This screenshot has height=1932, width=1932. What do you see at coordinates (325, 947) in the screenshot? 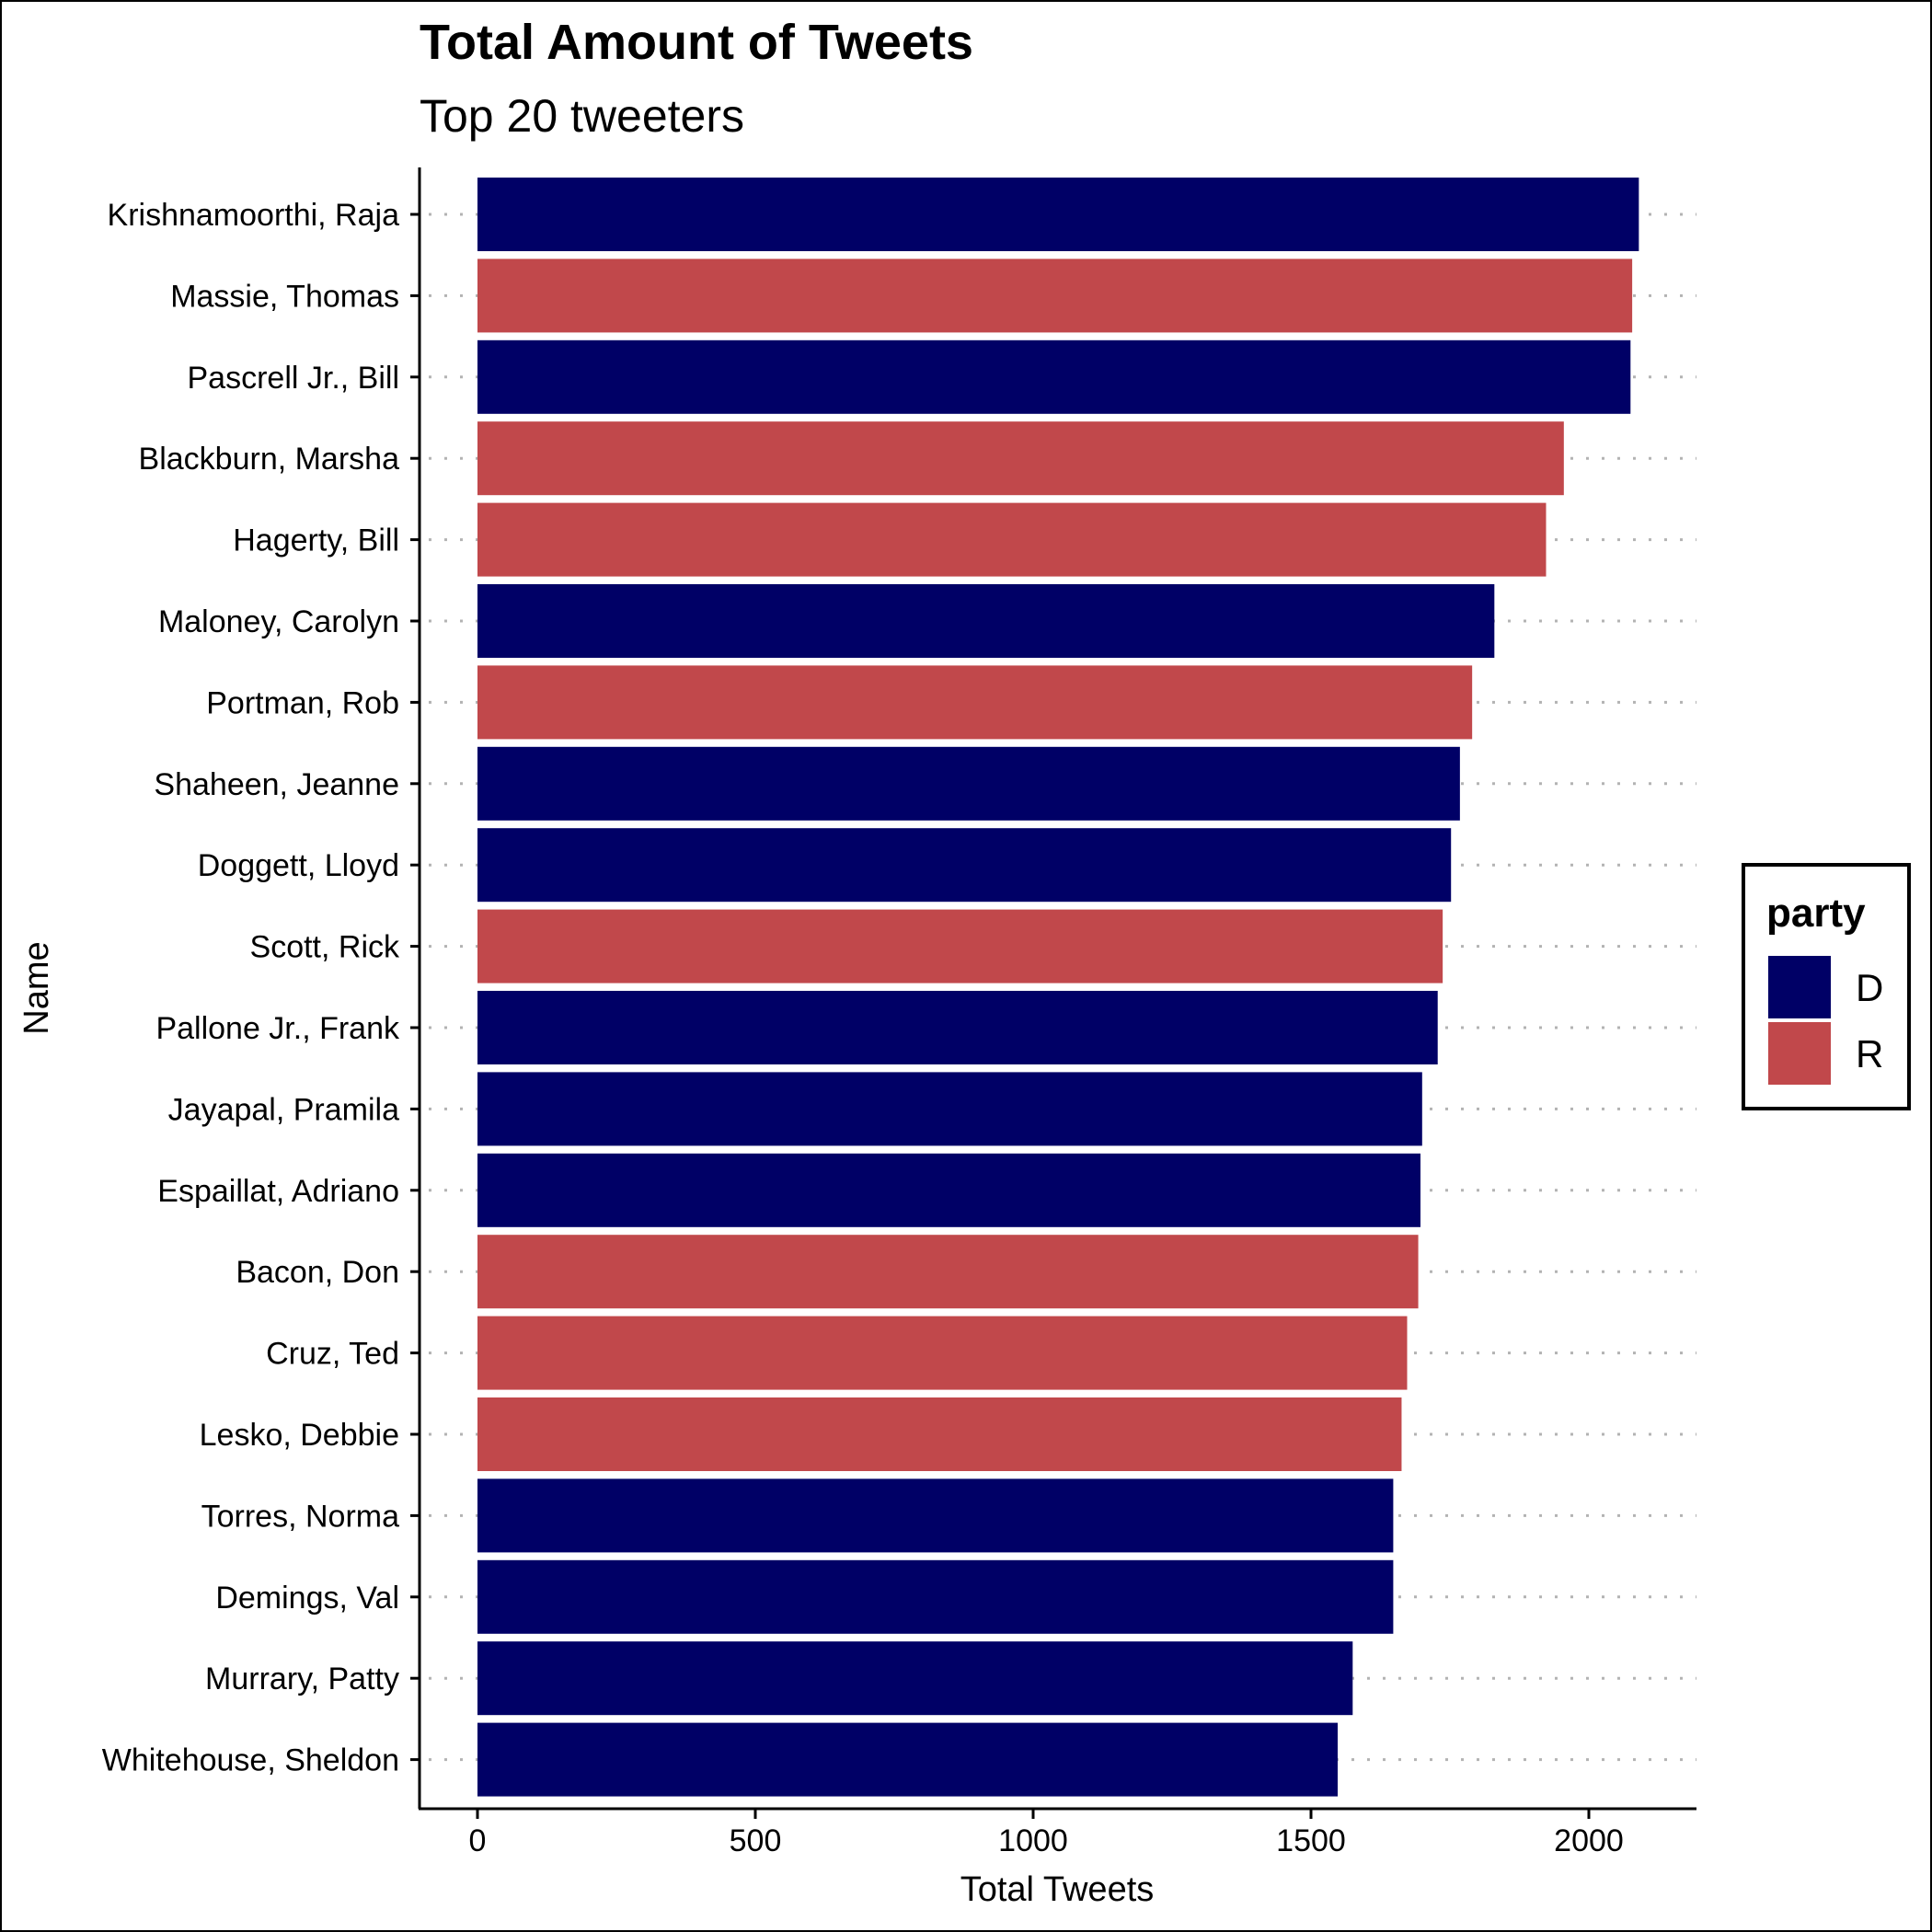
I see `y-tick-label: Scott, Rick` at bounding box center [325, 947].